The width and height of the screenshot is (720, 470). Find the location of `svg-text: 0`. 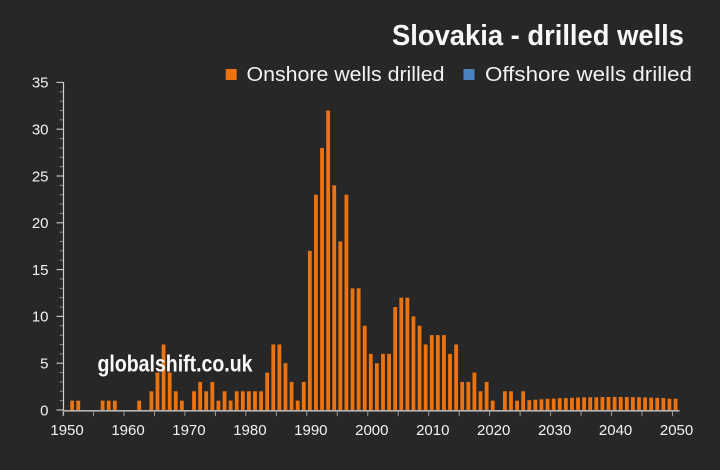

svg-text: 0 is located at coordinates (44, 410).